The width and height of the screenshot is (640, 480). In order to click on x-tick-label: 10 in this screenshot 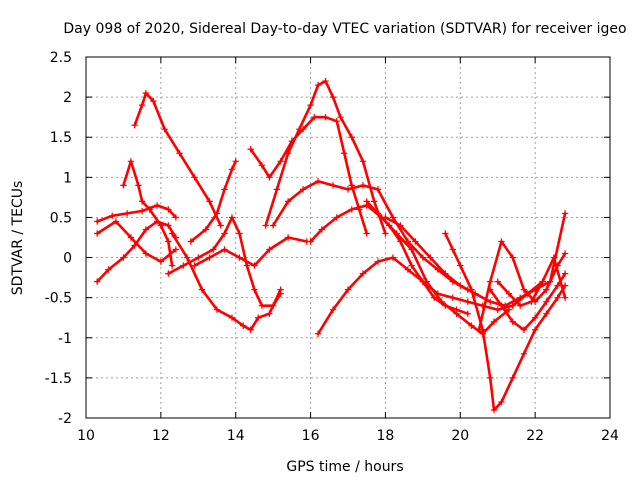, I will do `click(86, 436)`.